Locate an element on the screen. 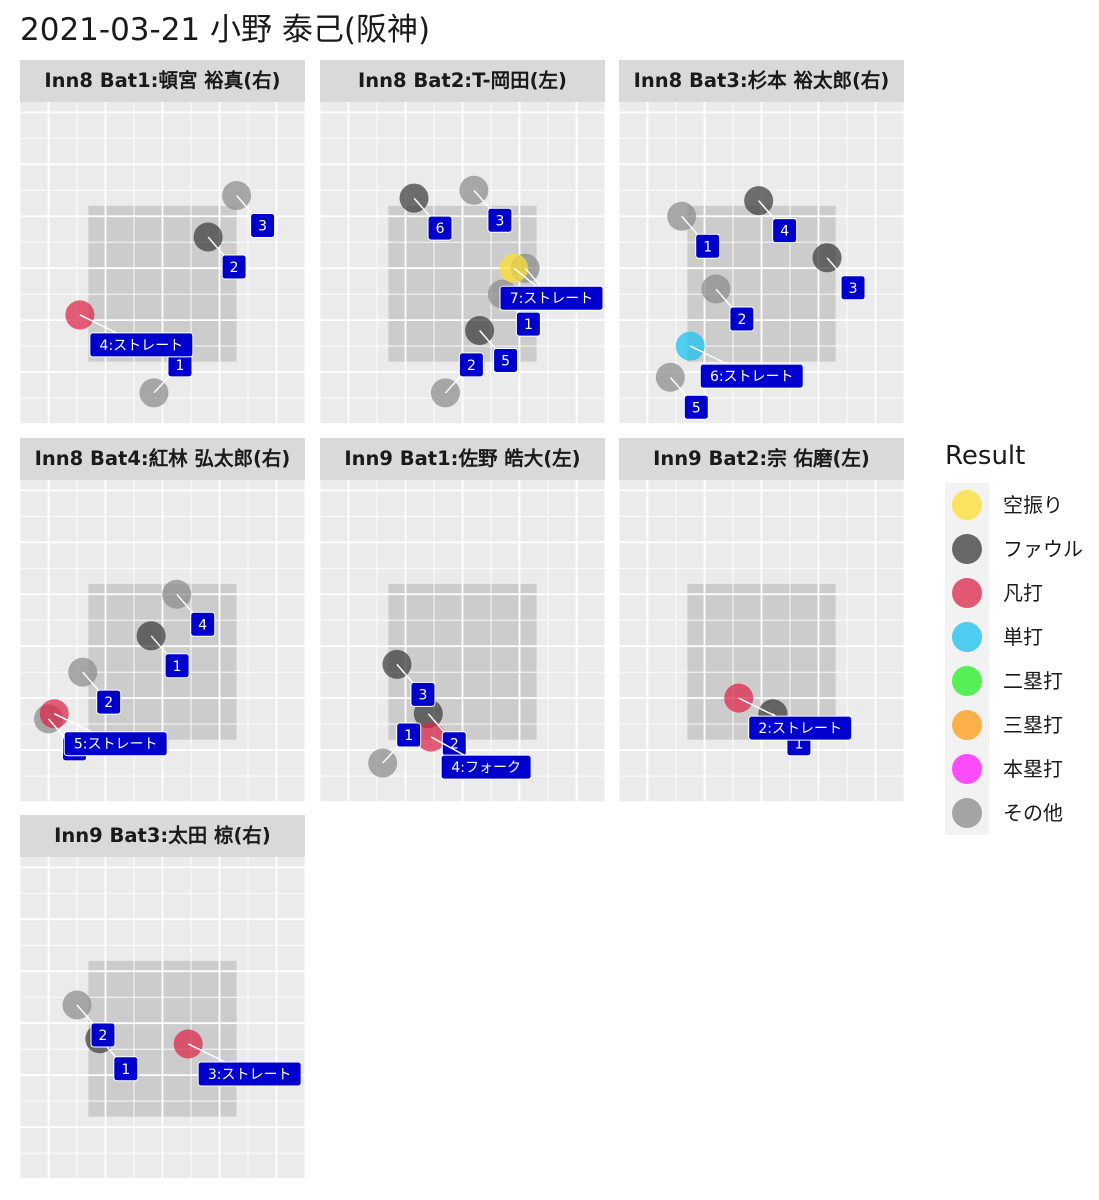  pitch-label: 4:フォーク is located at coordinates (486, 768).